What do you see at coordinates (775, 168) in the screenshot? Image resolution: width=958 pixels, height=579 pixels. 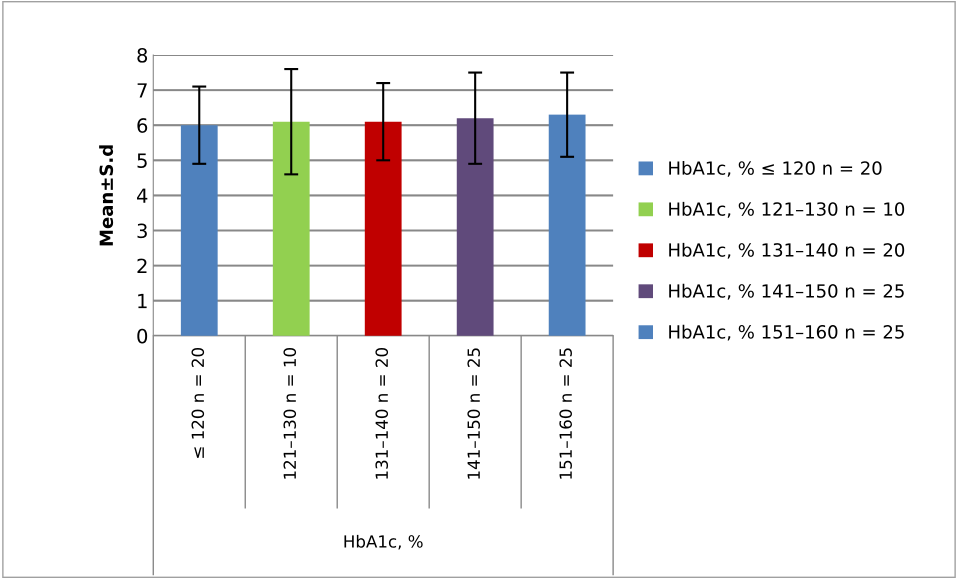 I see `legend-label: HbA1c, % ≤ 120 n = 20` at bounding box center [775, 168].